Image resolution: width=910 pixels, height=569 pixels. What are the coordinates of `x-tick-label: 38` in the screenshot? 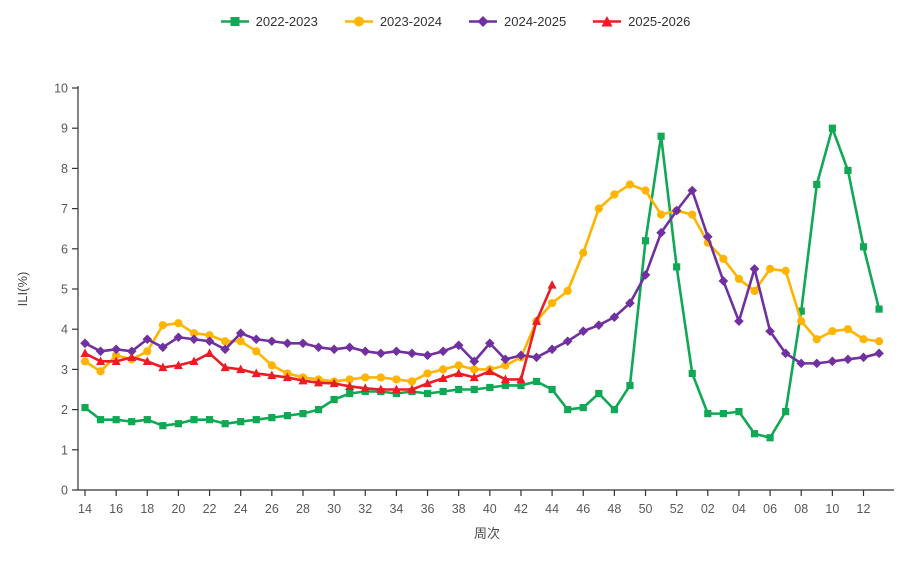 It's located at (459, 509).